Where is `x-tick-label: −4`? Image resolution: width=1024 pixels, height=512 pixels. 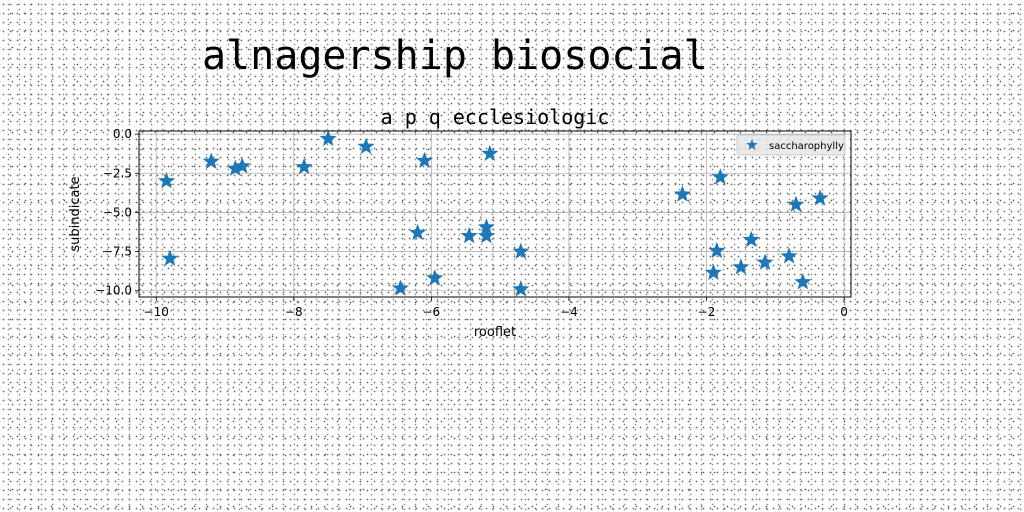
x-tick-label: −4 is located at coordinates (569, 312).